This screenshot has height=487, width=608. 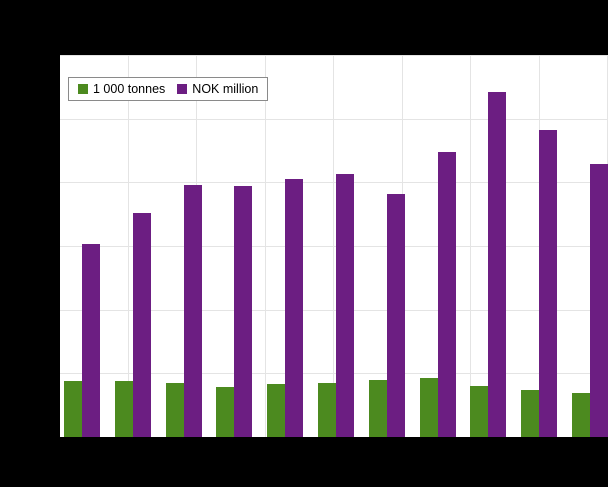 What do you see at coordinates (168, 89) in the screenshot?
I see `legend: 1 000 tonnes NOK million` at bounding box center [168, 89].